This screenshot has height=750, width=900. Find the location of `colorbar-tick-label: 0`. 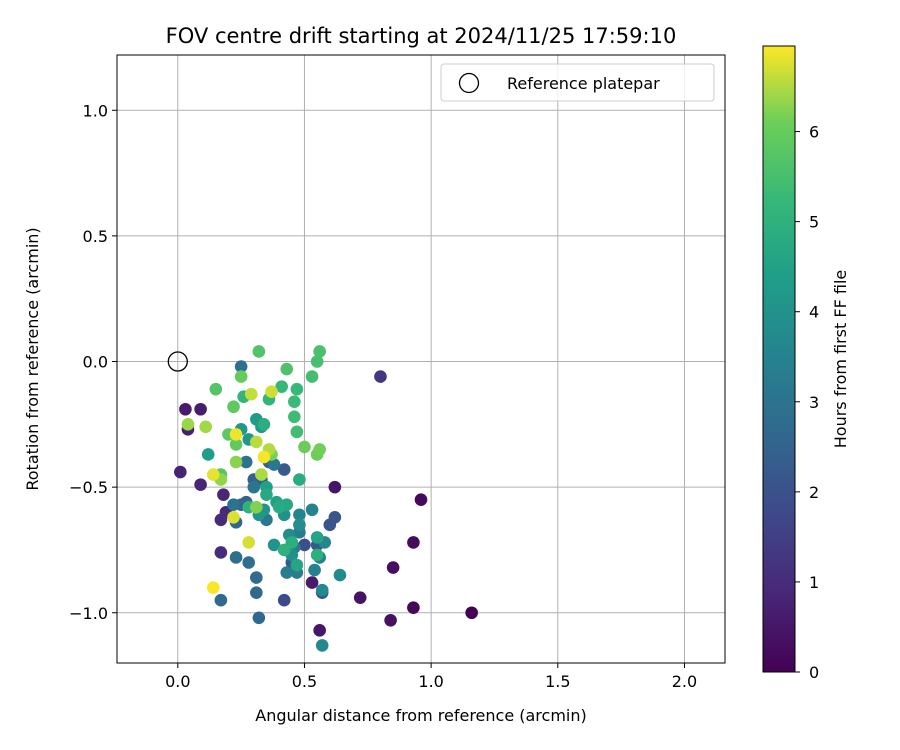

colorbar-tick-label: 0 is located at coordinates (814, 672).